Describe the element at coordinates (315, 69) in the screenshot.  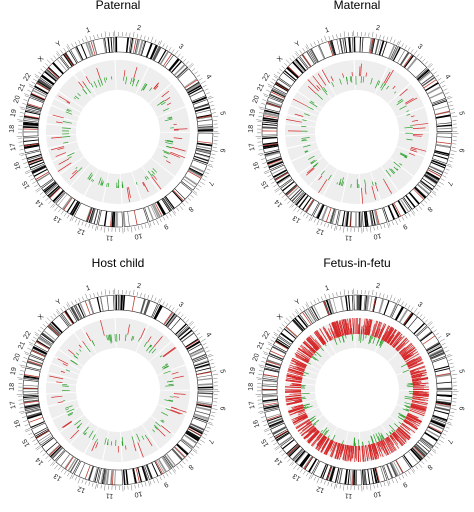
I see `chromosome-Y: Y` at that location.